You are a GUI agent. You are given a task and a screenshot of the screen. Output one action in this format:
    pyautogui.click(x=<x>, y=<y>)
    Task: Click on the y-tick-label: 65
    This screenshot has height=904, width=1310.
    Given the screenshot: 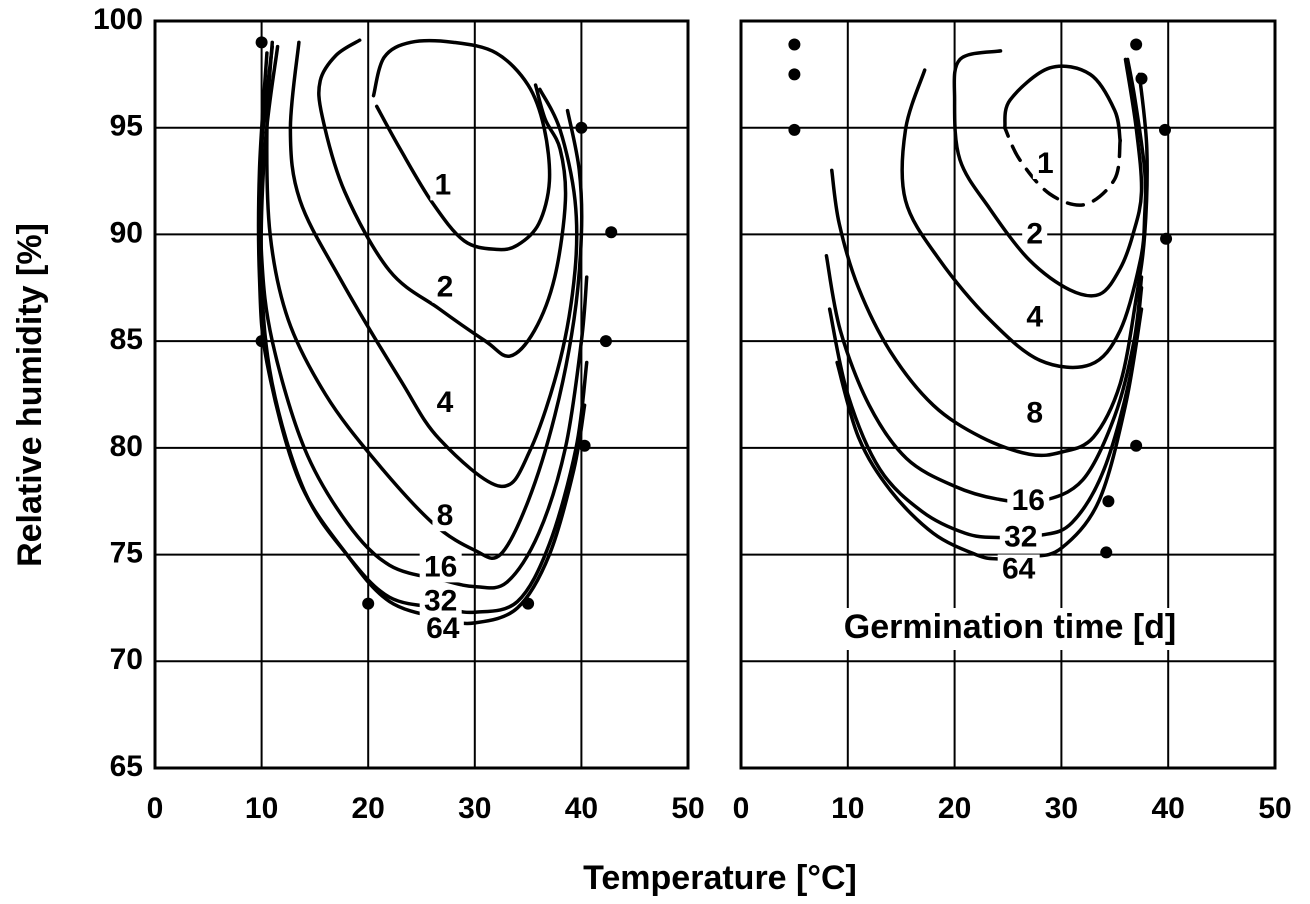 What is the action you would take?
    pyautogui.click(x=126, y=766)
    